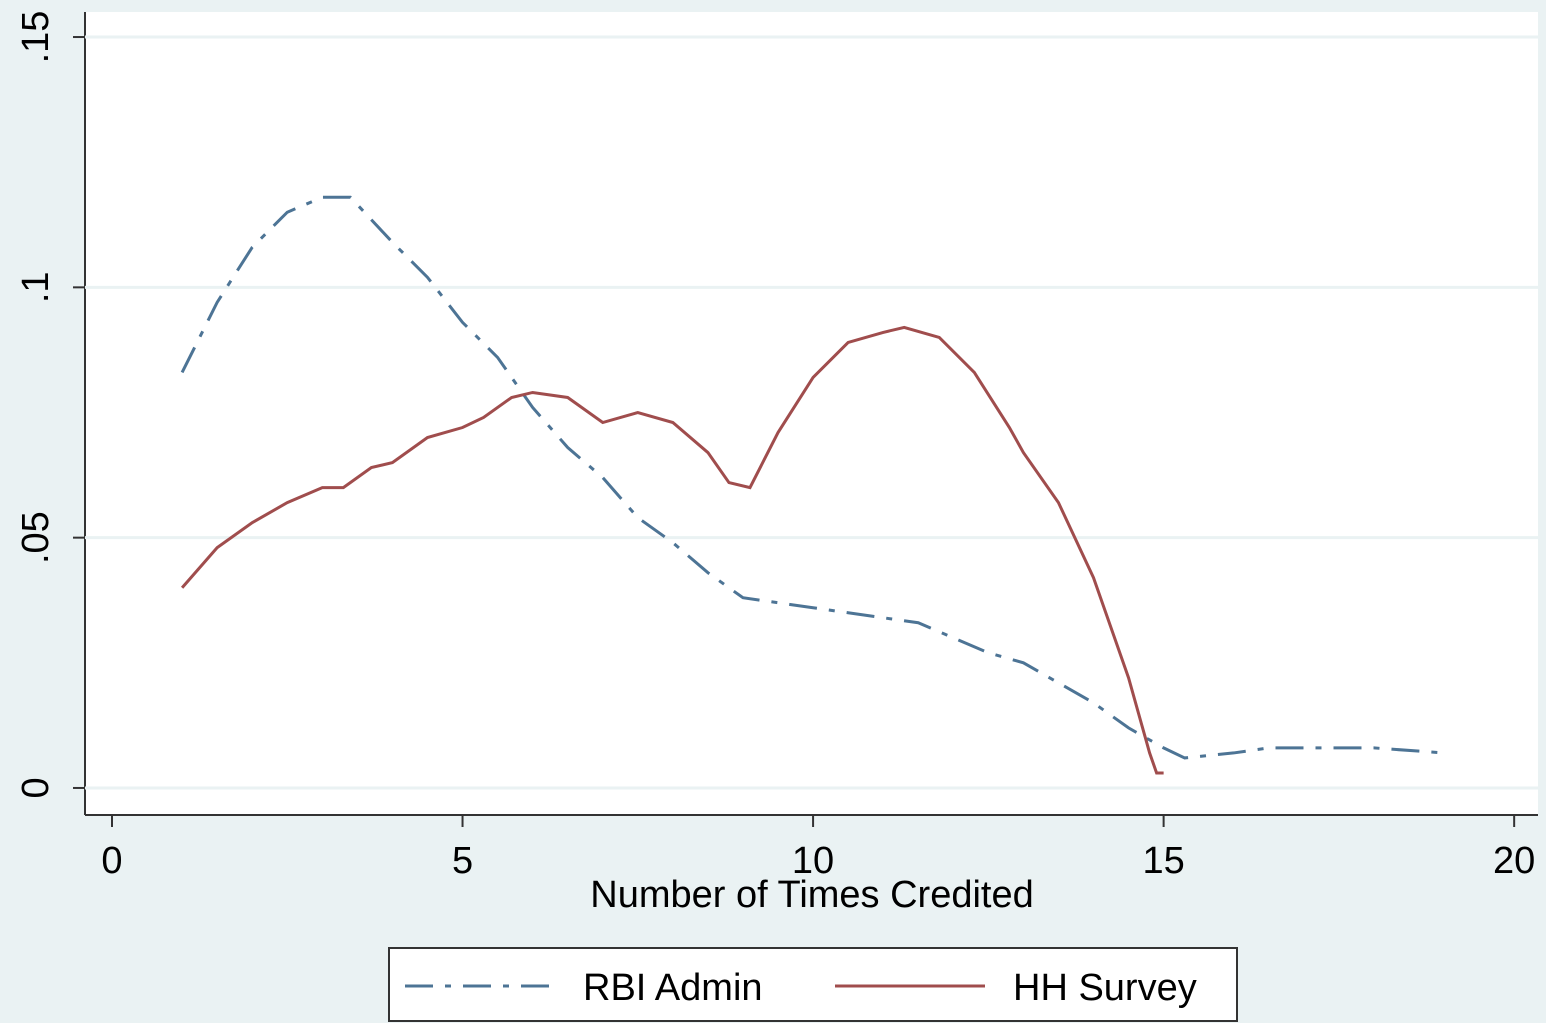  Describe the element at coordinates (1514, 861) in the screenshot. I see `x-tick-label: 20` at that location.